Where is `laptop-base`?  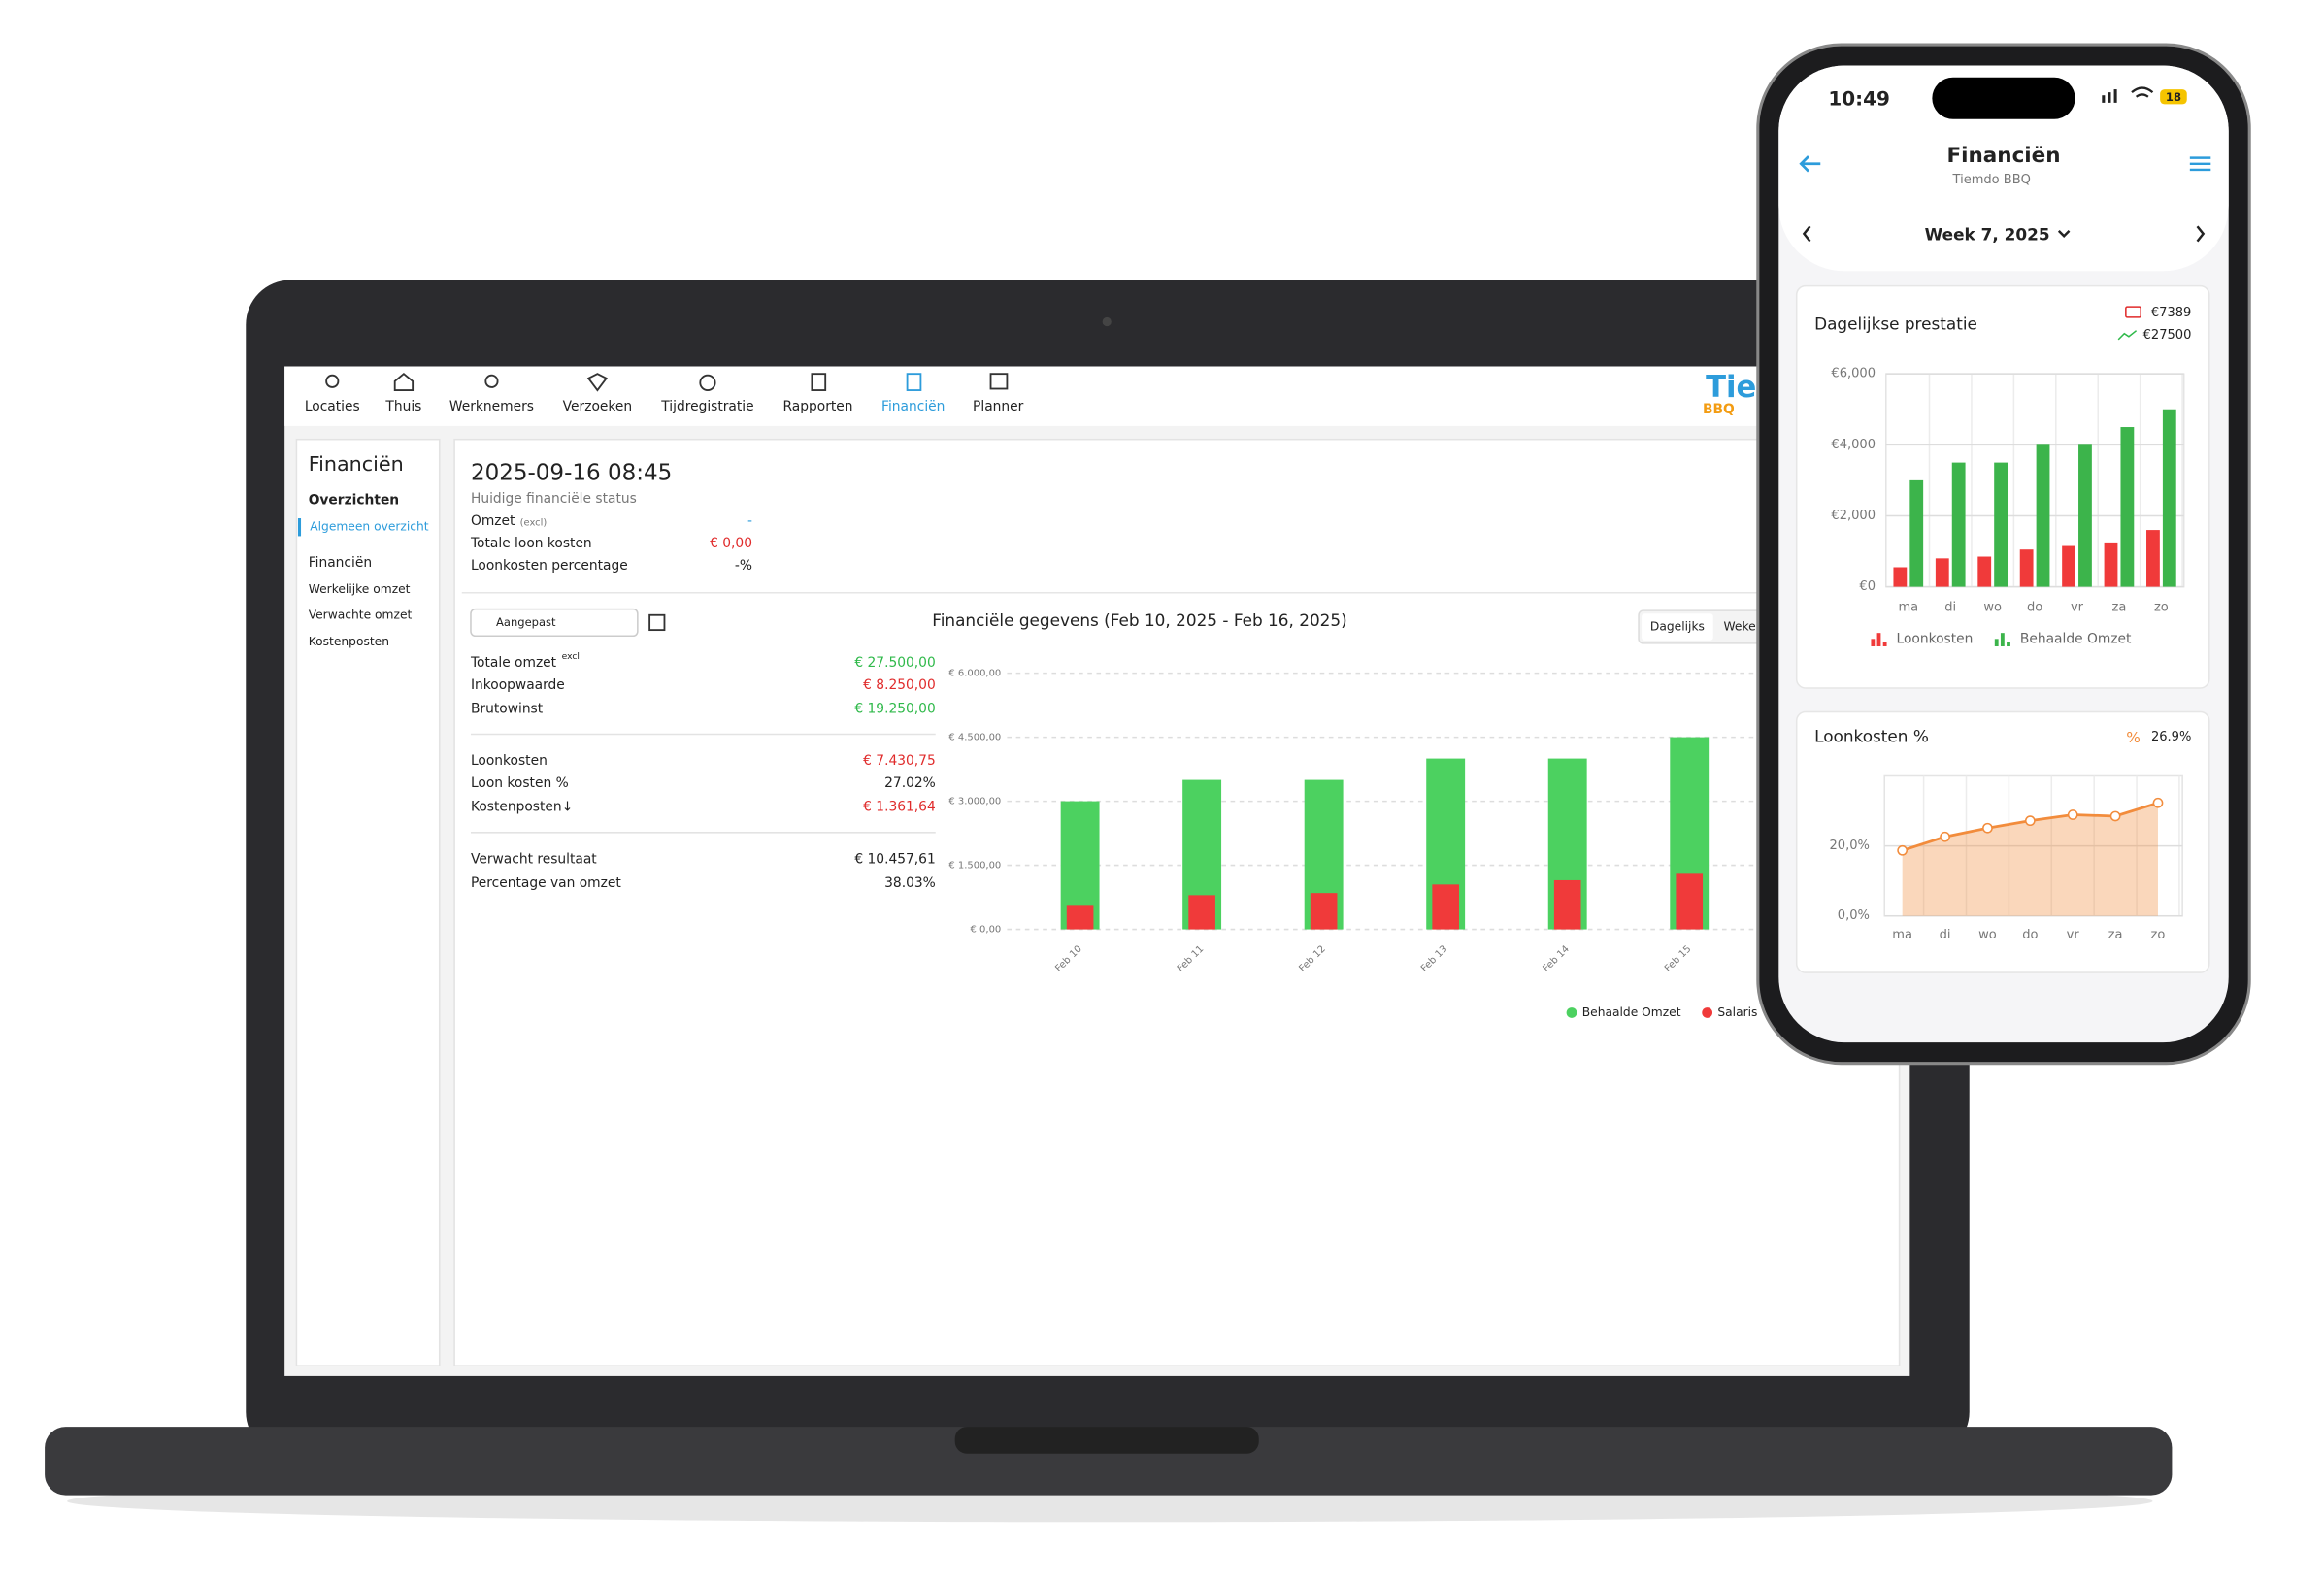
laptop-base is located at coordinates (1109, 1461).